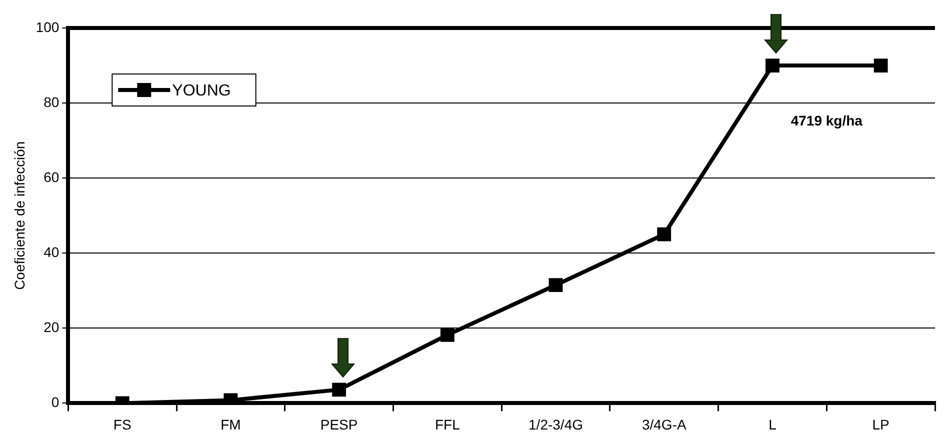 This screenshot has height=444, width=946. Describe the element at coordinates (19, 215) in the screenshot. I see `y-axis-title: Coeficiente de infección` at that location.